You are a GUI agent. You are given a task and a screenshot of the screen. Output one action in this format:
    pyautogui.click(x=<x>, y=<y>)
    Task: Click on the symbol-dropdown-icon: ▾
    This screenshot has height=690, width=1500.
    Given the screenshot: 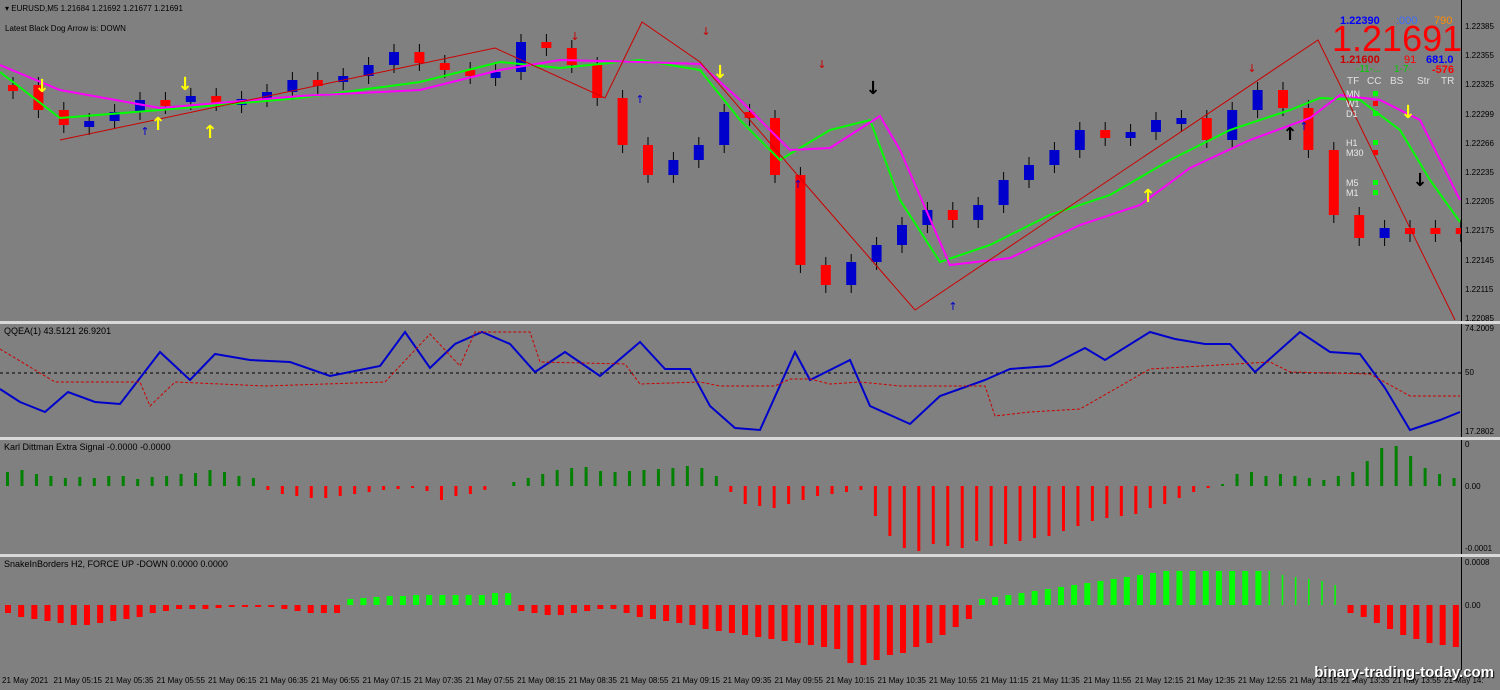 What is the action you would take?
    pyautogui.click(x=7, y=8)
    